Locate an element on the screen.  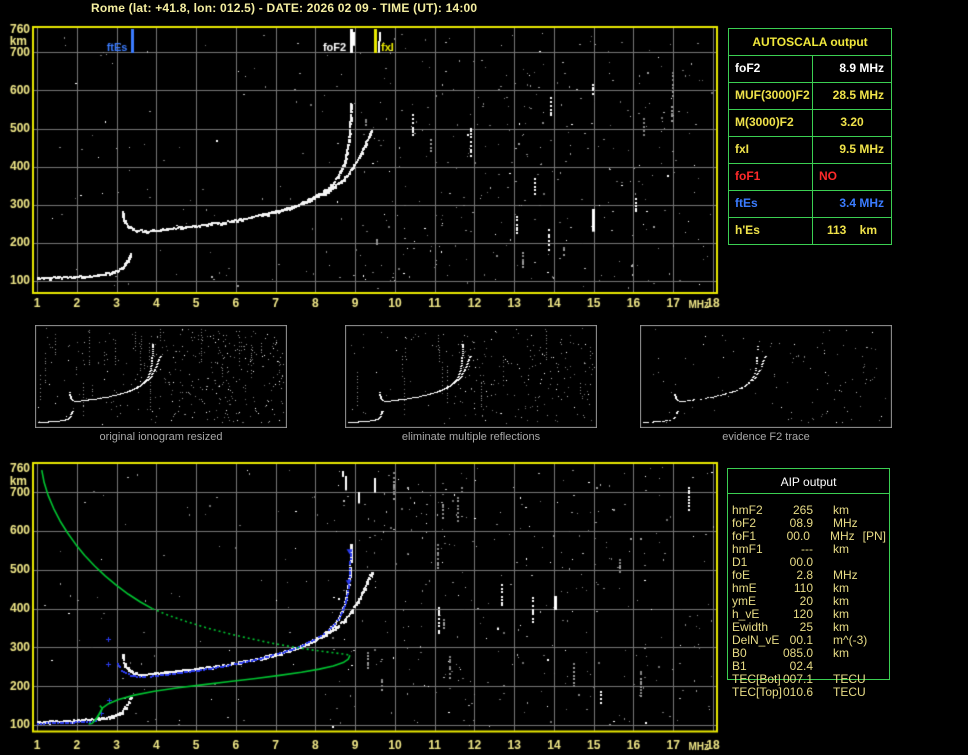
autoscala-row-ftes: ftEs 3.4 MHz is located at coordinates (810, 204).